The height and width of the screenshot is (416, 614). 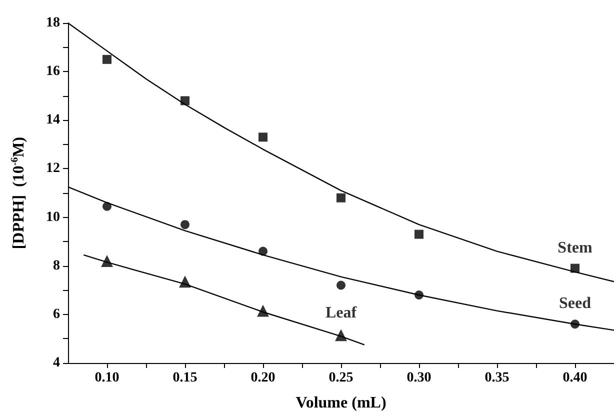 What do you see at coordinates (53, 23) in the screenshot?
I see `y-tick-label: 18` at bounding box center [53, 23].